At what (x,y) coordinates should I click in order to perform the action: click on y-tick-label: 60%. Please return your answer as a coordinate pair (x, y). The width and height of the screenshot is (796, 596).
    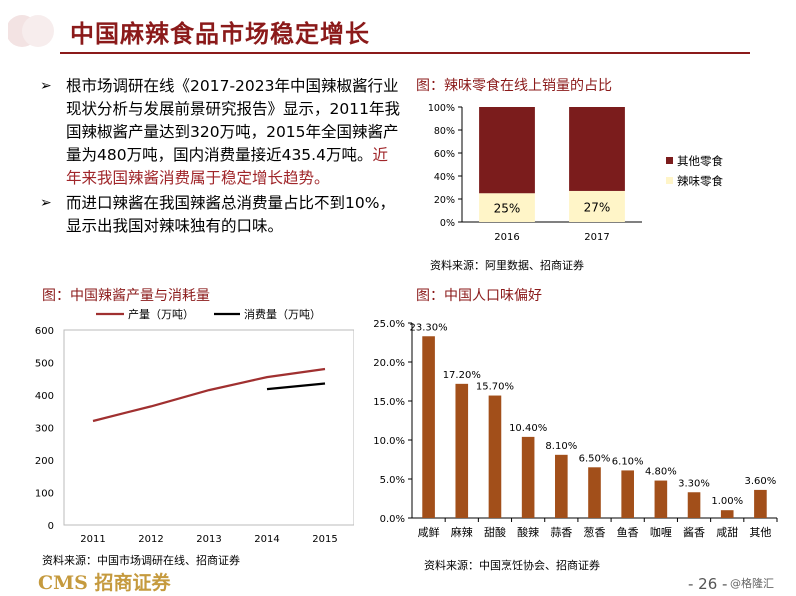
    Looking at the image, I should click on (444, 154).